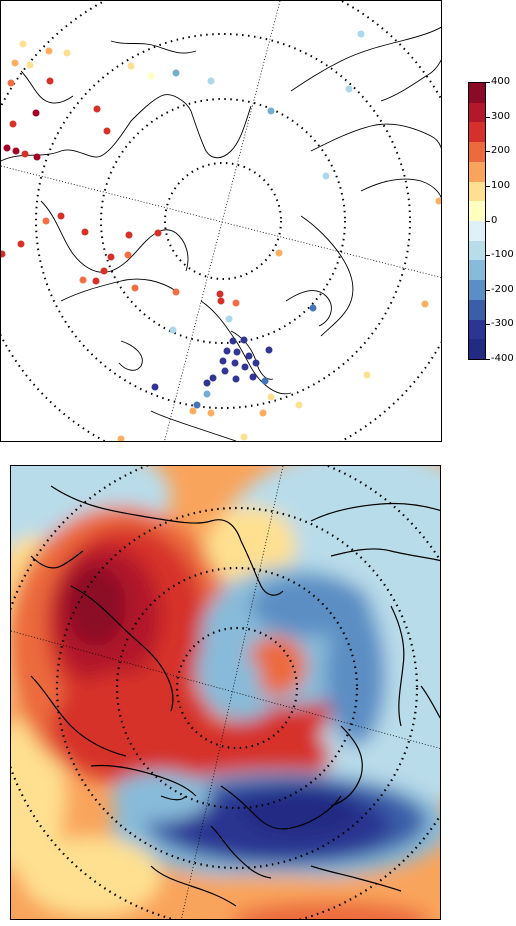  What do you see at coordinates (501, 81) in the screenshot?
I see `colorbar-tick-label: 400` at bounding box center [501, 81].